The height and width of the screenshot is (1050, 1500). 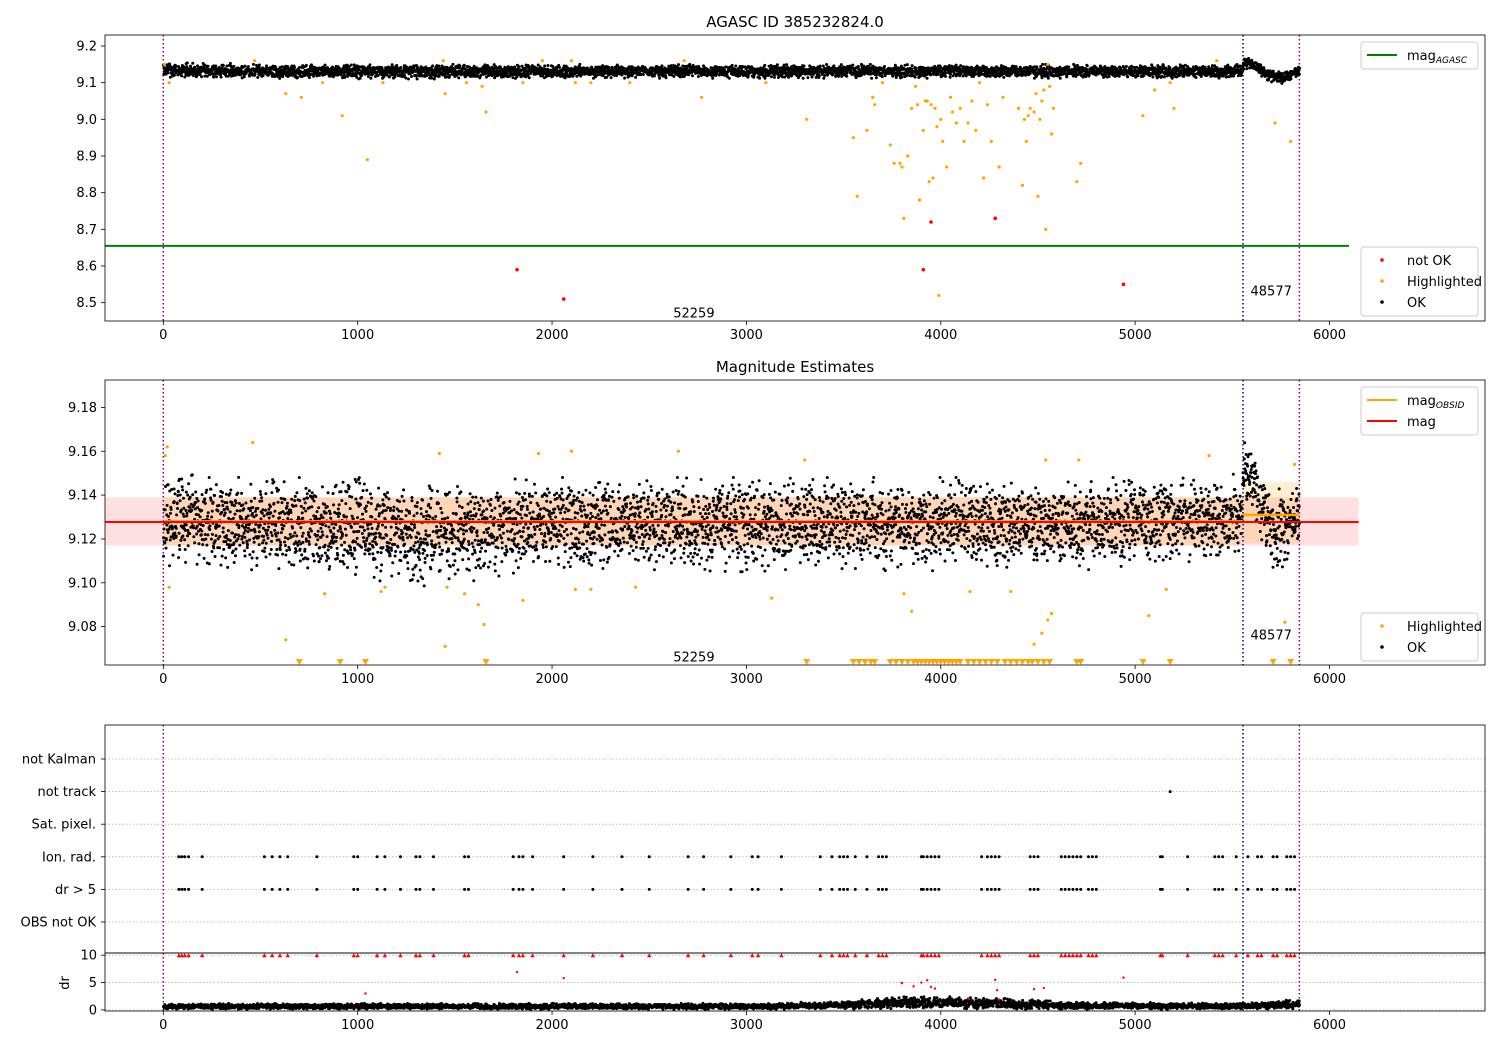 What do you see at coordinates (357, 335) in the screenshot?
I see `p1-xtick-label: 1000` at bounding box center [357, 335].